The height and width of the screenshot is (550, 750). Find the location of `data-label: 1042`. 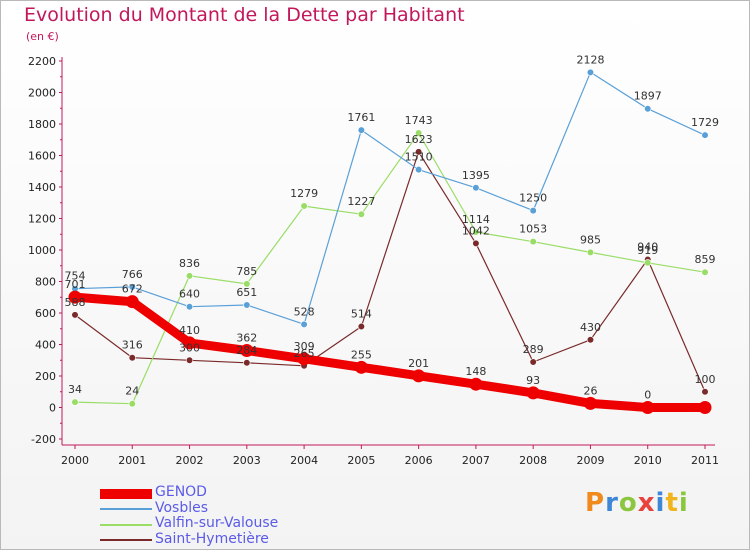

data-label: 1042 is located at coordinates (476, 230).